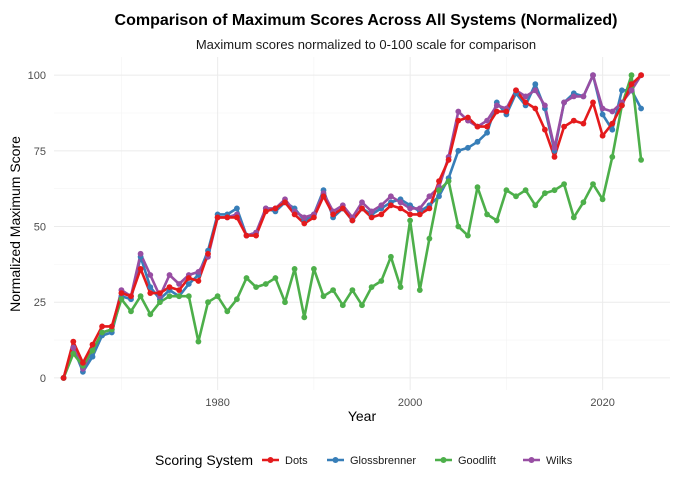  Describe the element at coordinates (217, 403) in the screenshot. I see `x-tick-label: 1980` at that location.